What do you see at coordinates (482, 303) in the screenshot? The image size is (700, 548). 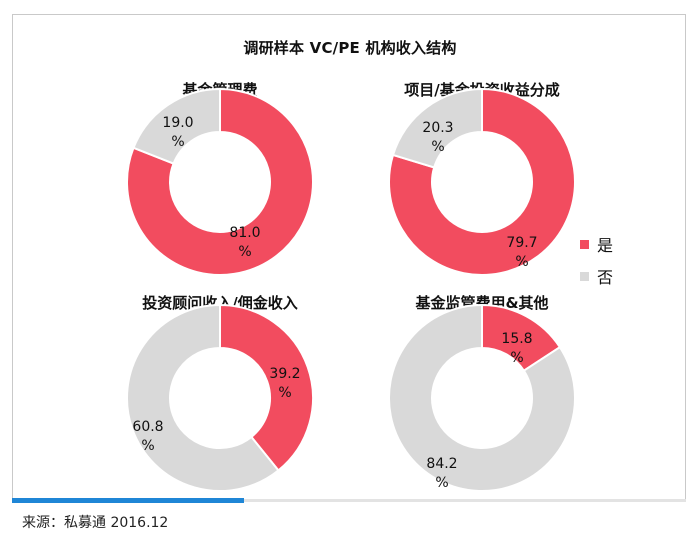 I see `panel-title-supervision: 基金监管费用&其他` at bounding box center [482, 303].